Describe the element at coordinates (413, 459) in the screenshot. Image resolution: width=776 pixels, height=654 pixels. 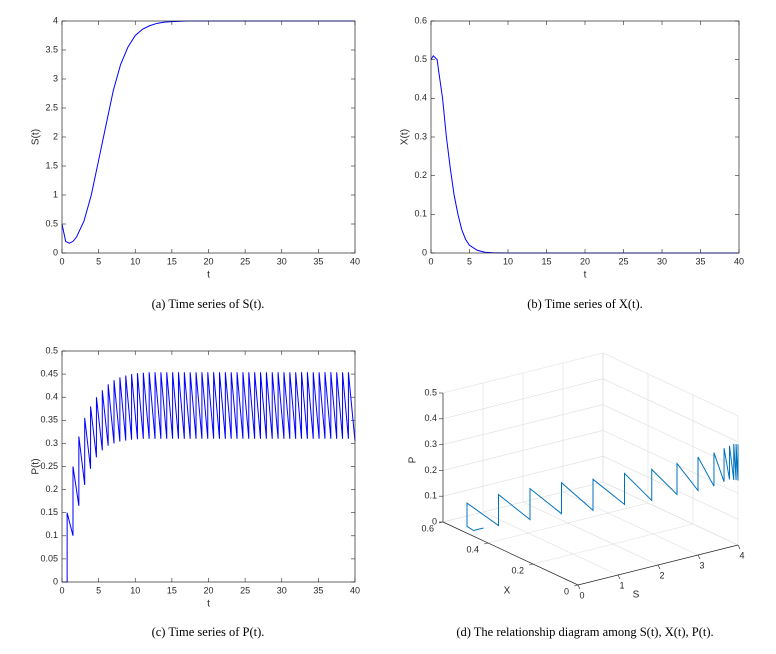
I see `z-axis-label: P` at that location.